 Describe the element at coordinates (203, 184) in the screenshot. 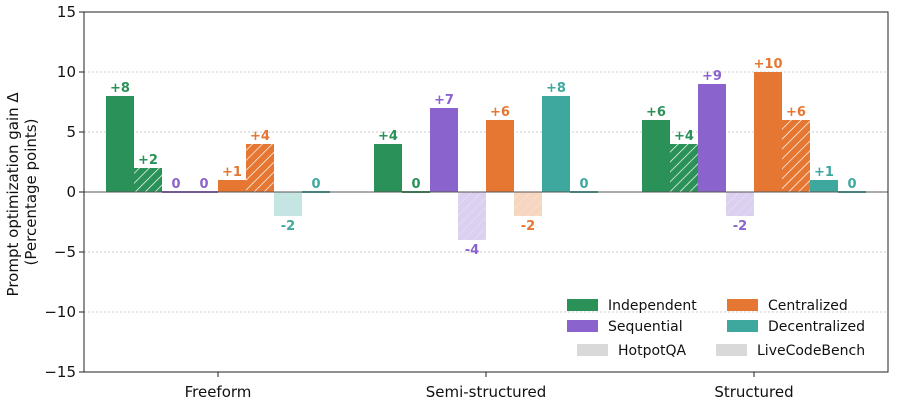

I see `value-label-sequential-livecodebench-freeform: 0` at that location.